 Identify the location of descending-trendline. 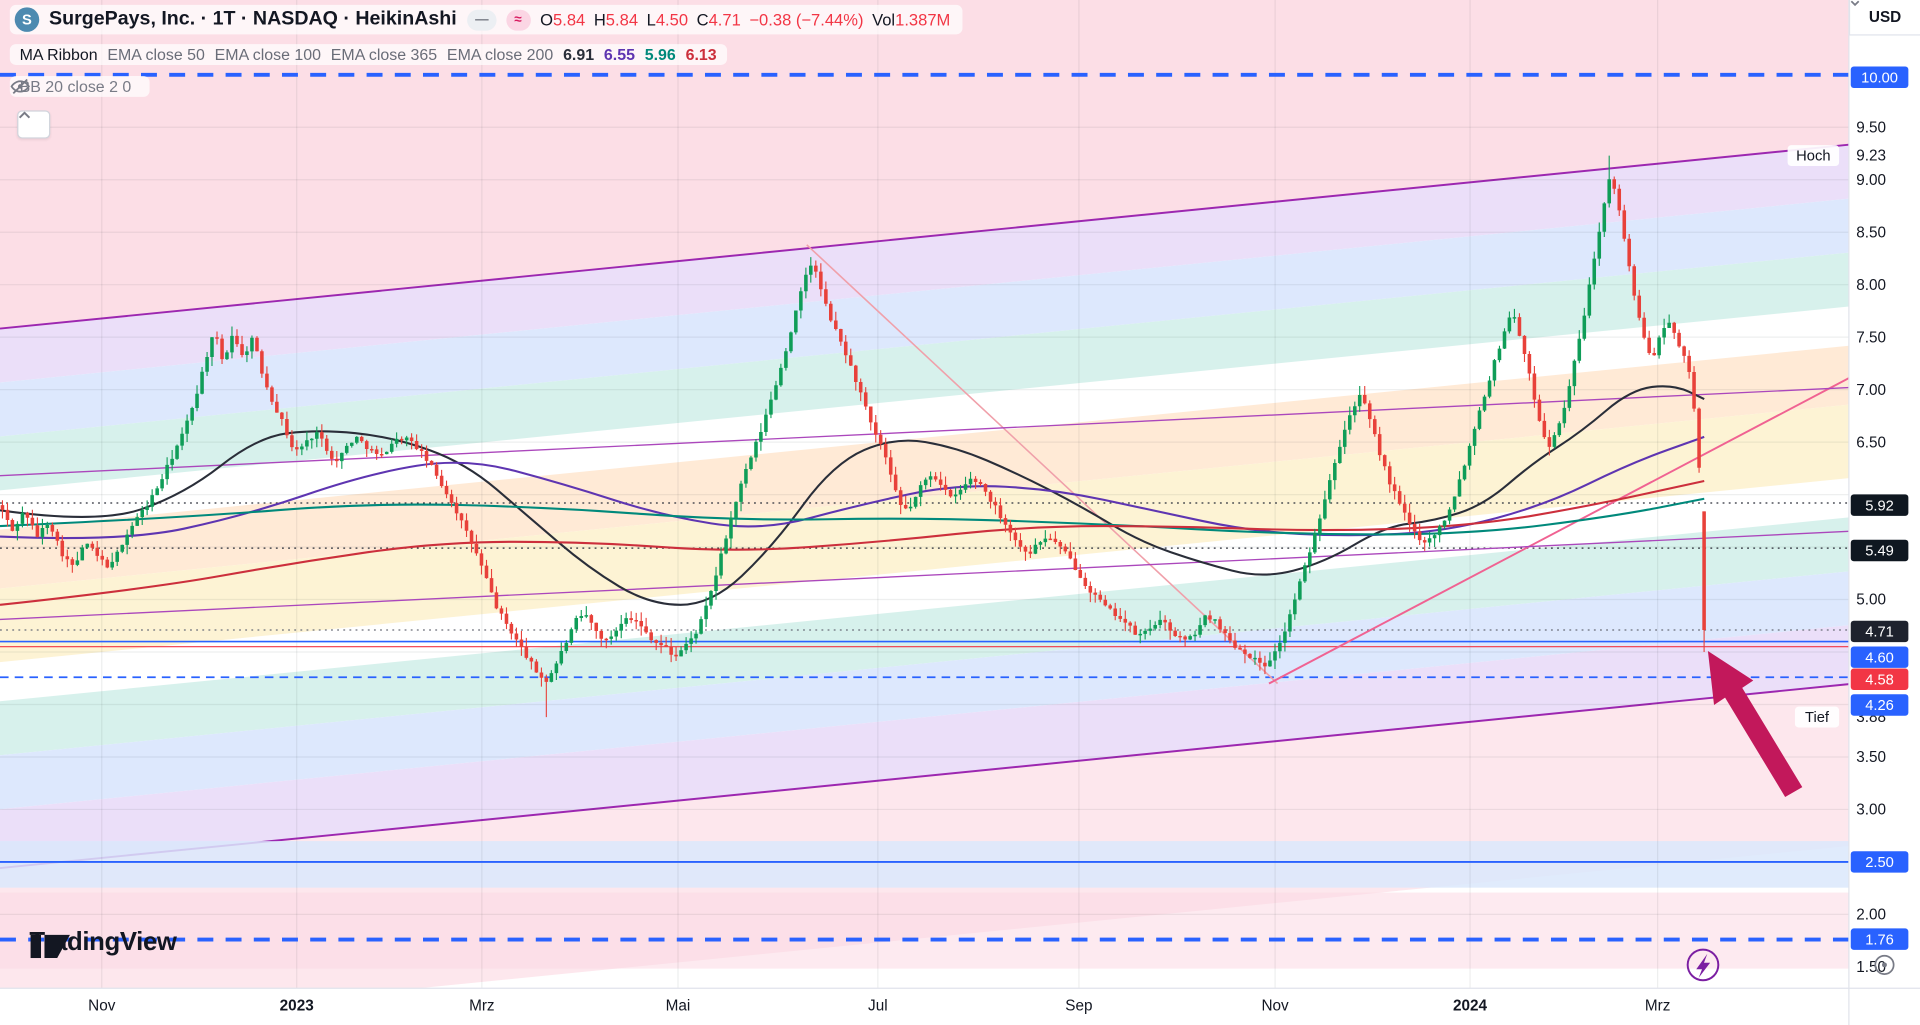
(1042, 464).